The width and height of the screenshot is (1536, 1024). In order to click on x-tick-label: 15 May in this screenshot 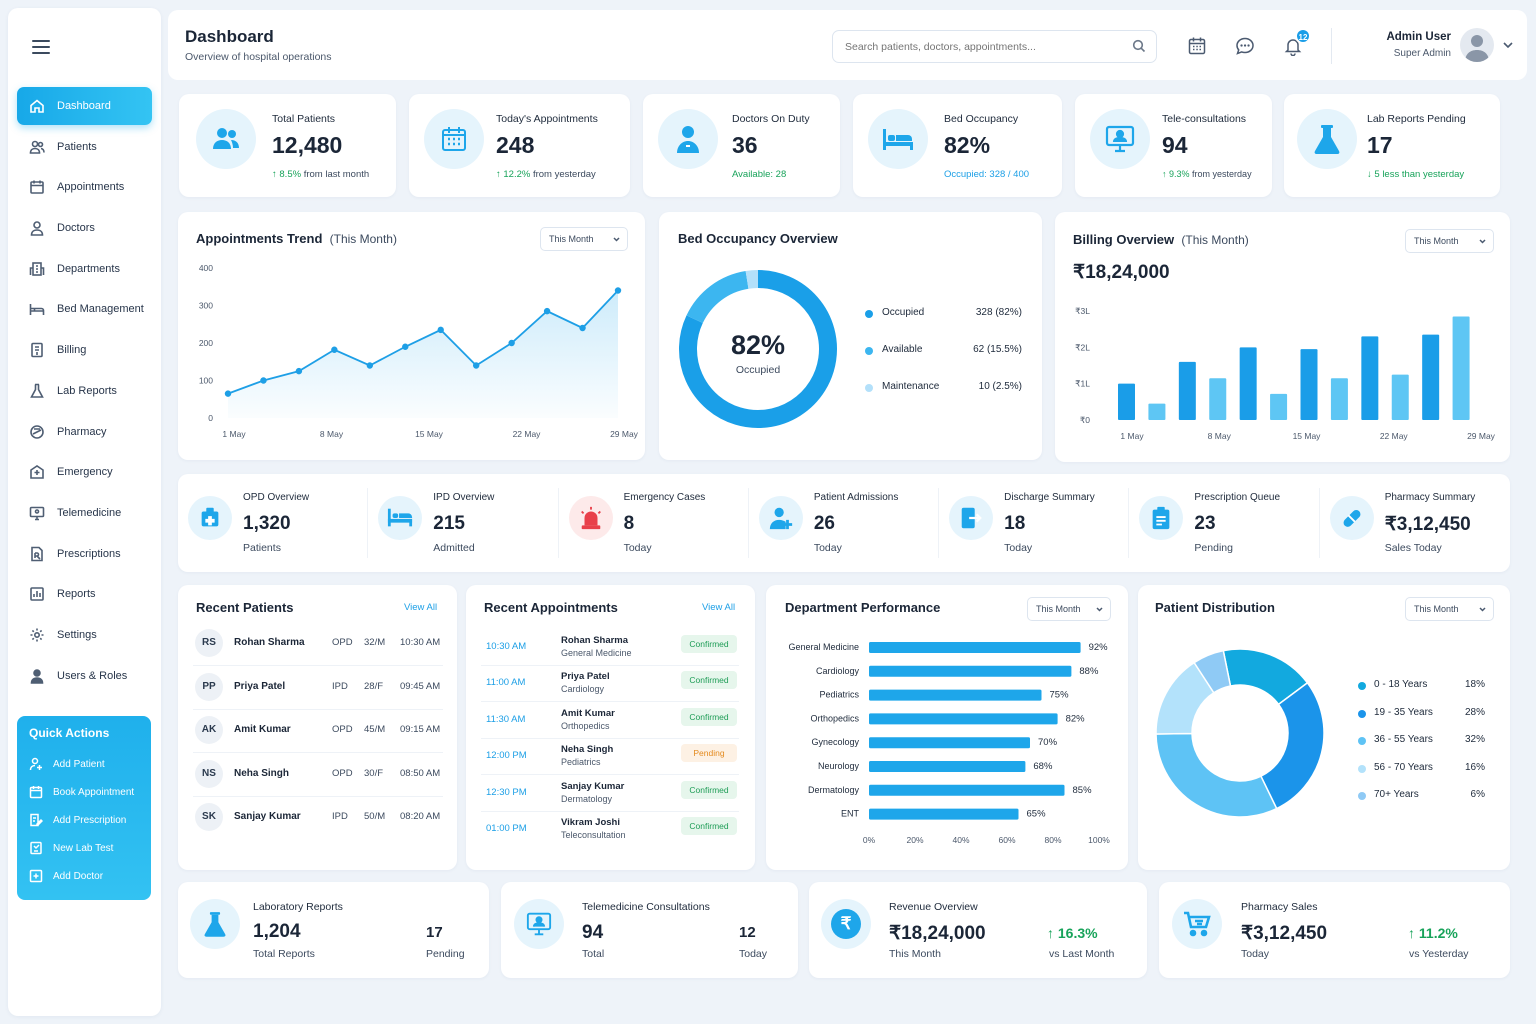, I will do `click(1307, 436)`.